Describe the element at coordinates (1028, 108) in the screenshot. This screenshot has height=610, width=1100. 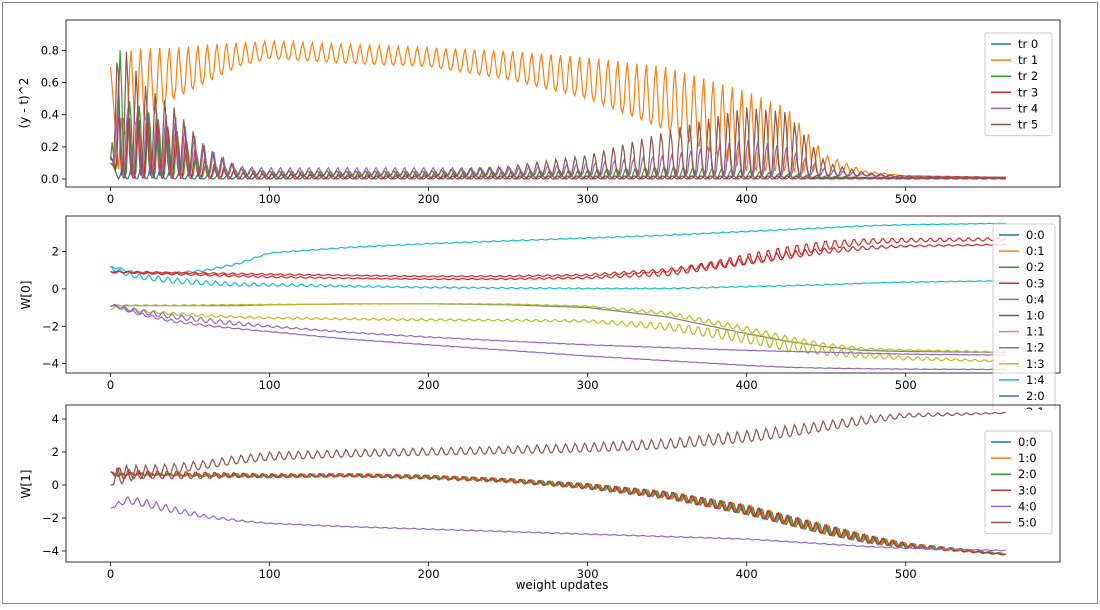
I see `legend-label: tr 4` at that location.